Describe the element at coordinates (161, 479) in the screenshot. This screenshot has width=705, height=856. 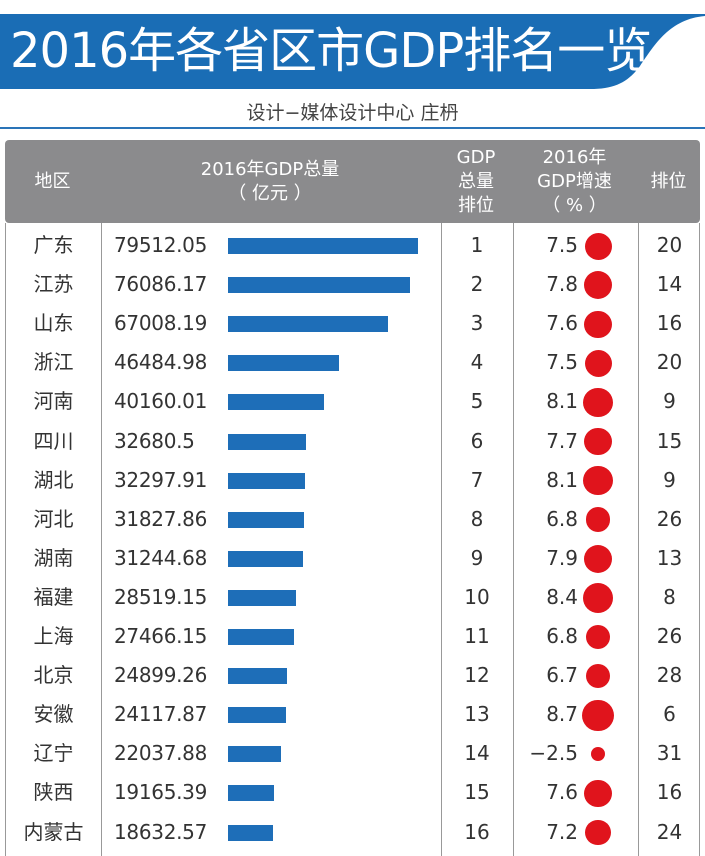
I see `gdp-value: 32297.91` at that location.